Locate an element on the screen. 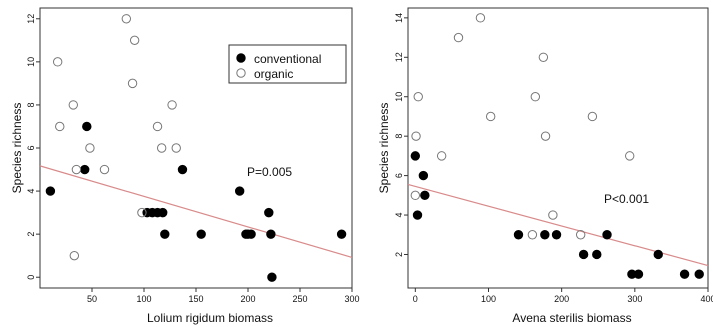 This screenshot has width=713, height=327. x-tick-label: 50 is located at coordinates (92, 299).